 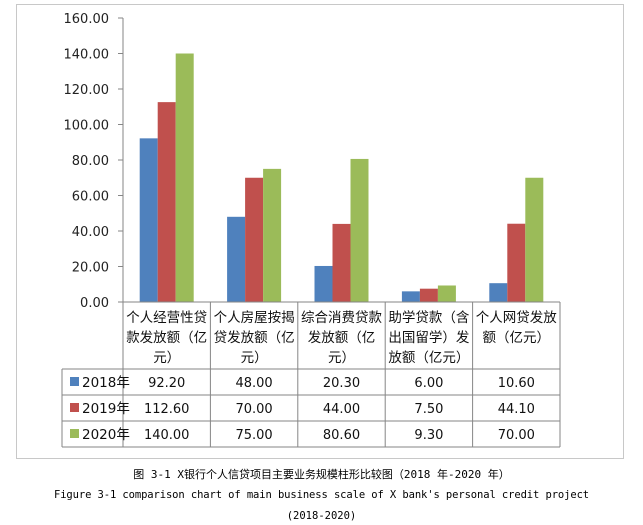 What do you see at coordinates (106, 435) in the screenshot?
I see `legend-label: 2020年` at bounding box center [106, 435].